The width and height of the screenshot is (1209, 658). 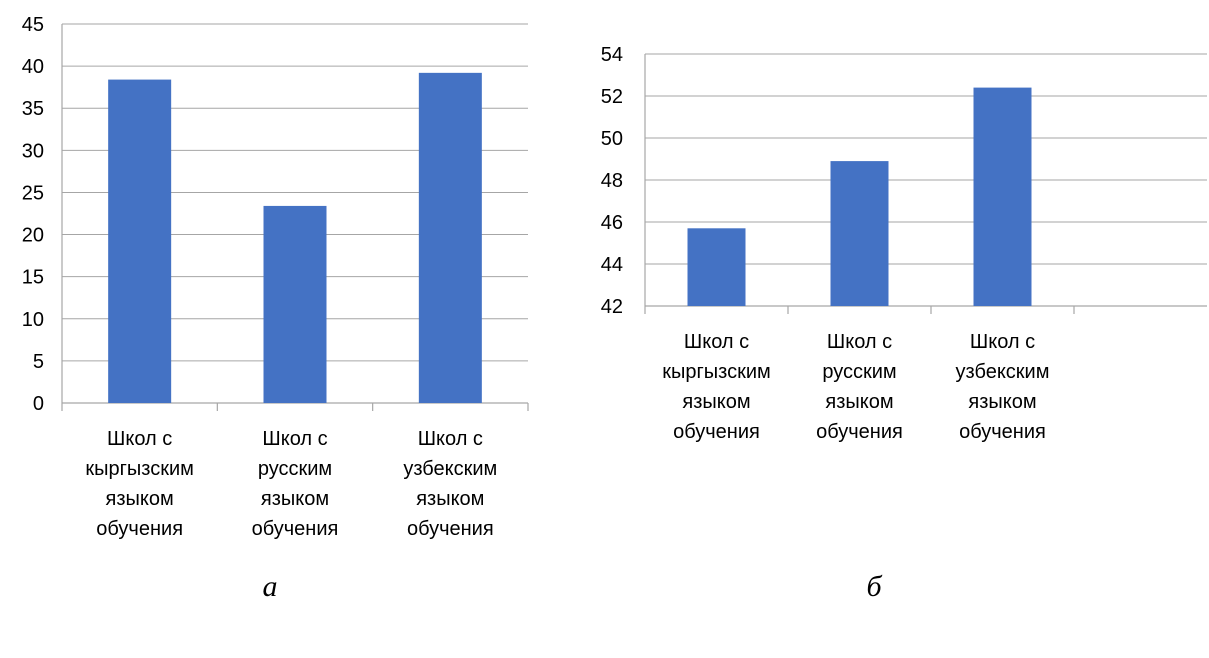 I want to click on y-tick-label: 35, so click(x=33, y=109).